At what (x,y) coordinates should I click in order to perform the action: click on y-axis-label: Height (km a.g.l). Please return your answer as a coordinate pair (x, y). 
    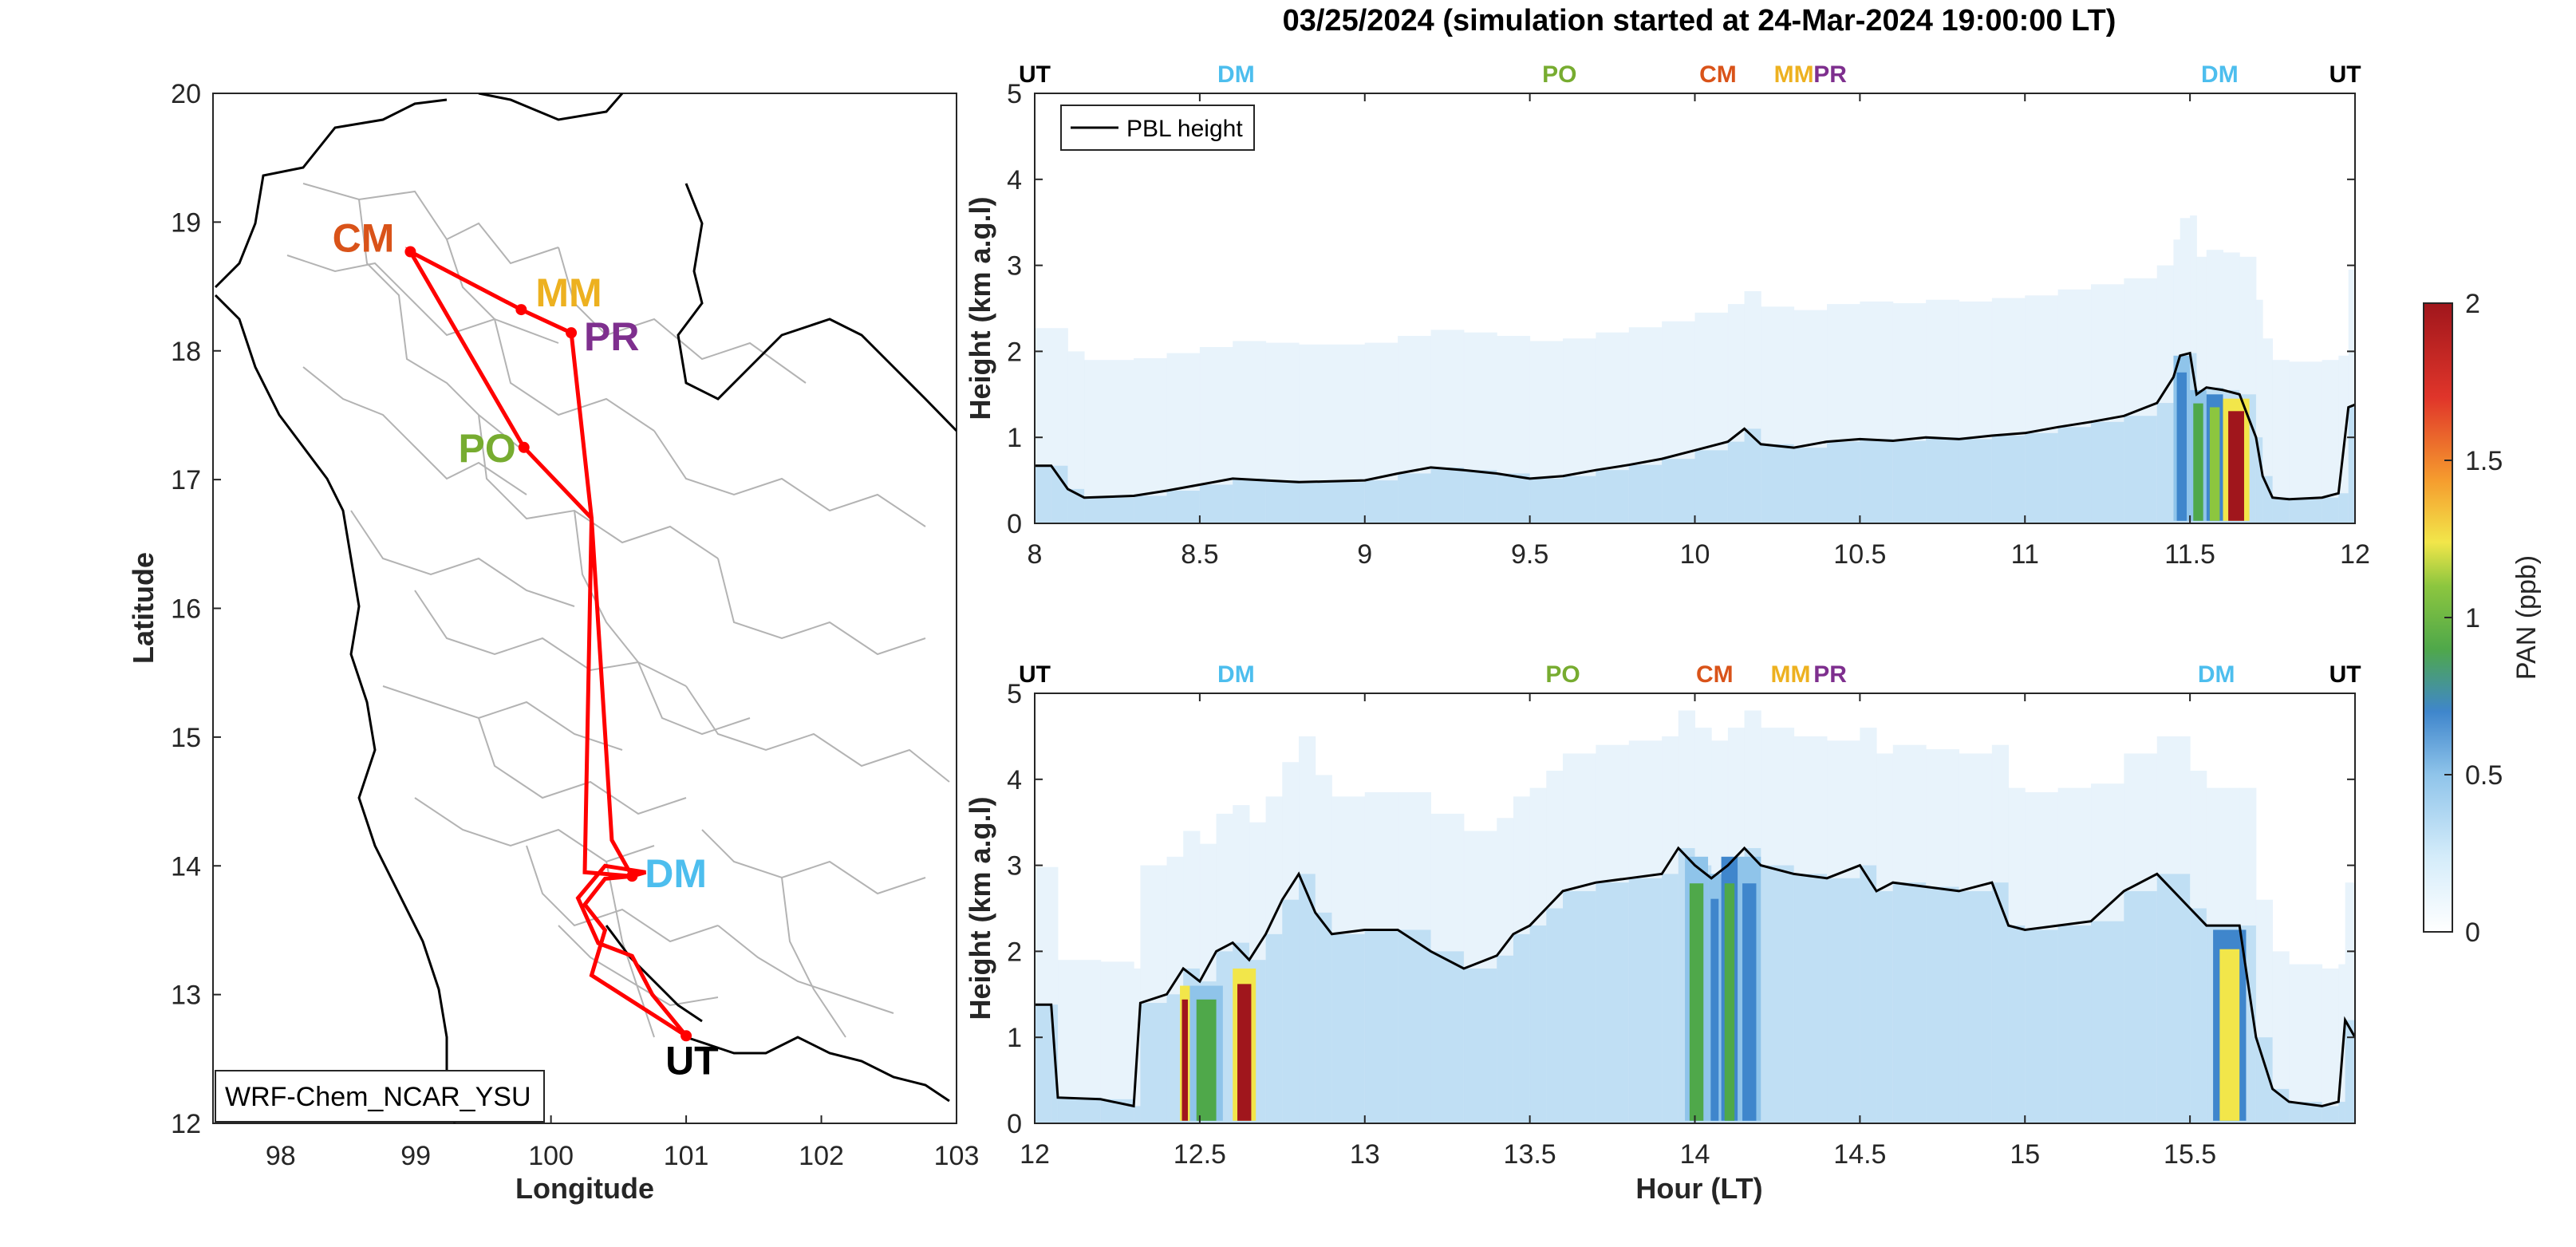
    Looking at the image, I should click on (980, 308).